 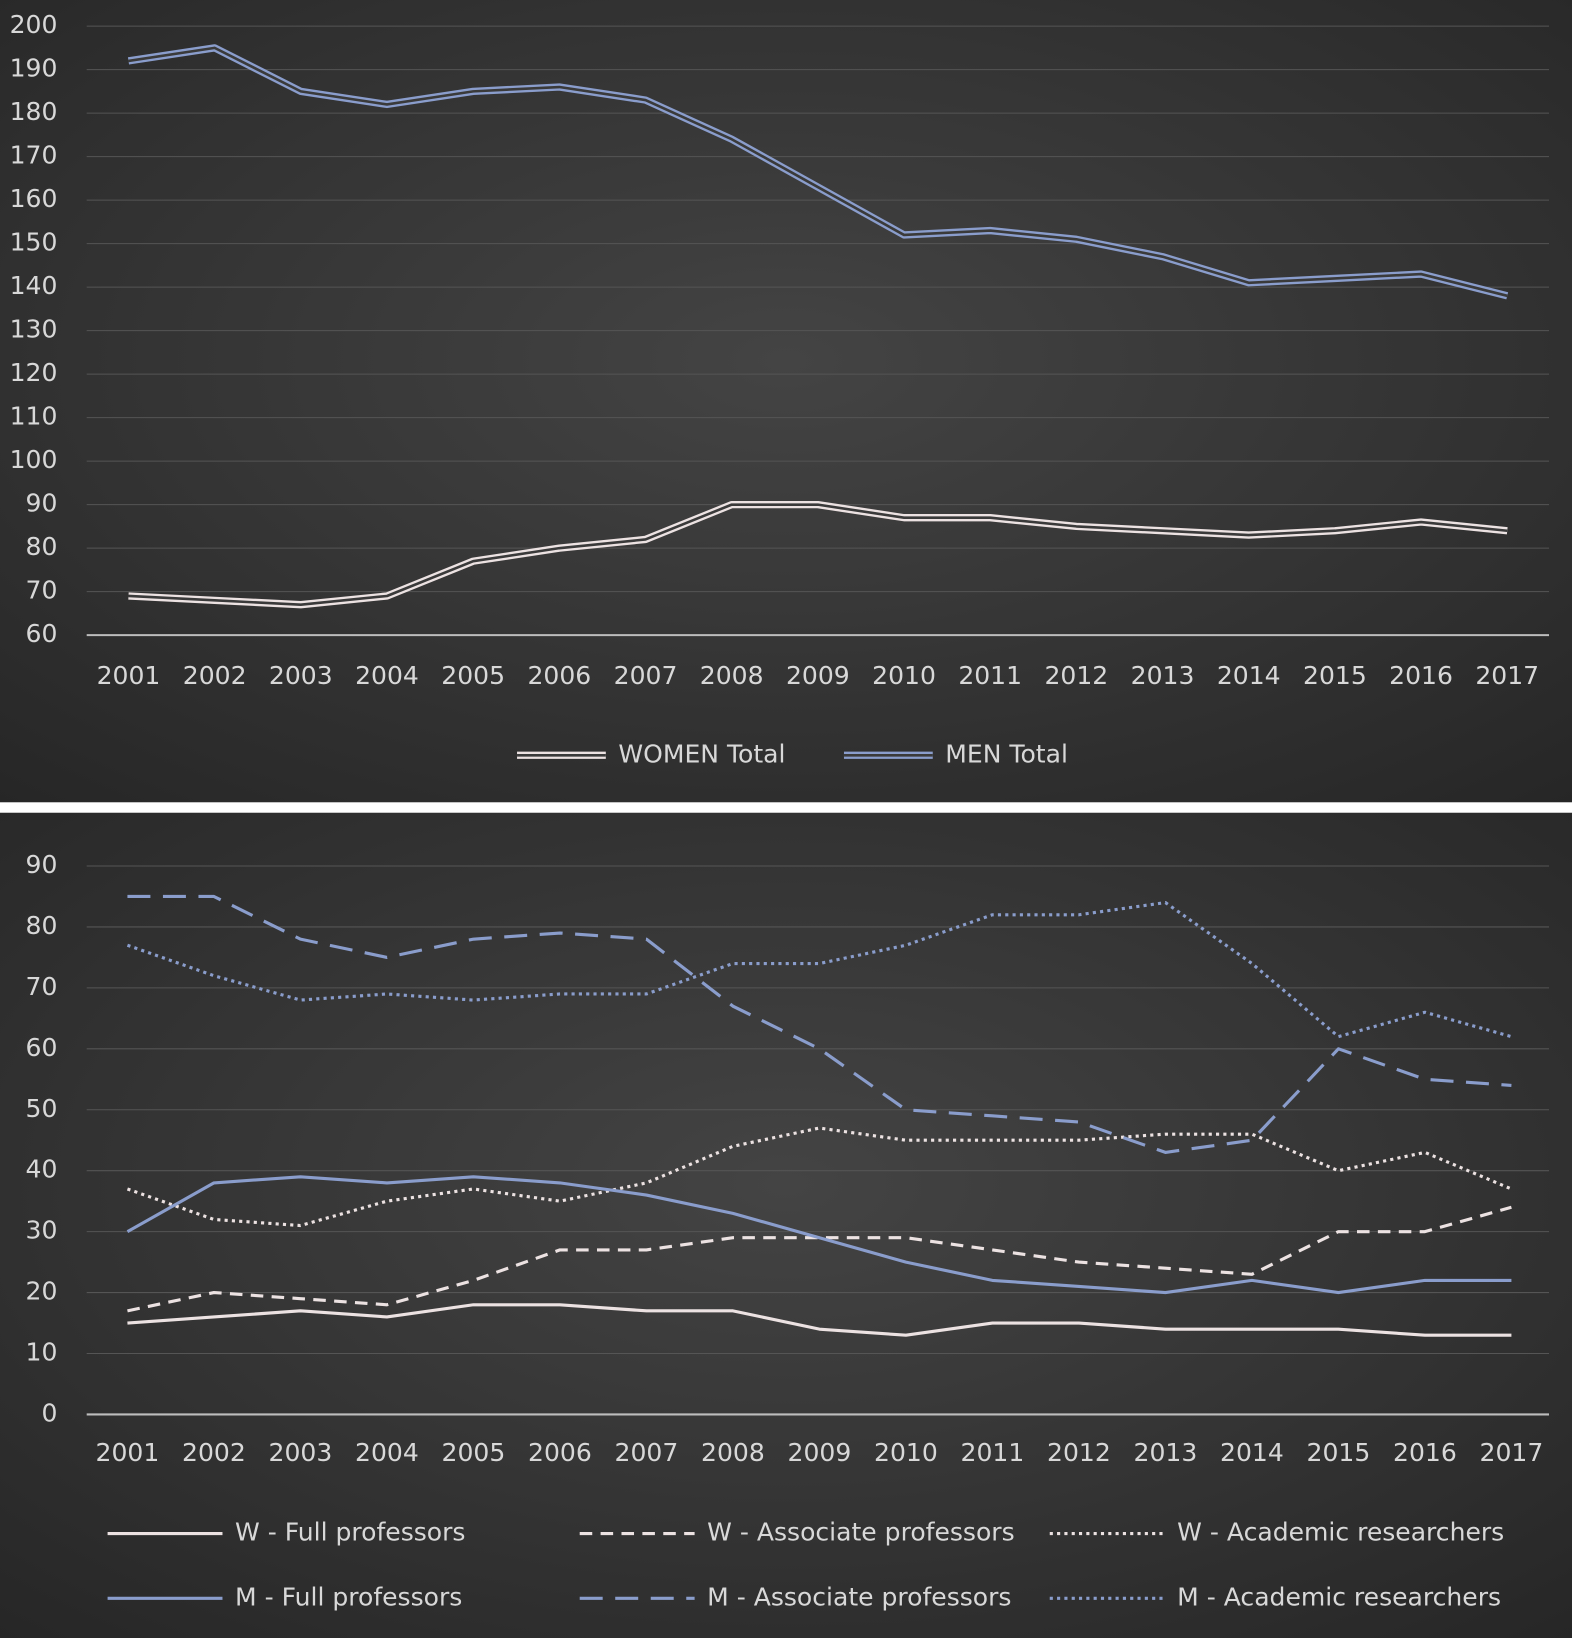 I want to click on y-tick-label: 190, so click(x=34, y=68).